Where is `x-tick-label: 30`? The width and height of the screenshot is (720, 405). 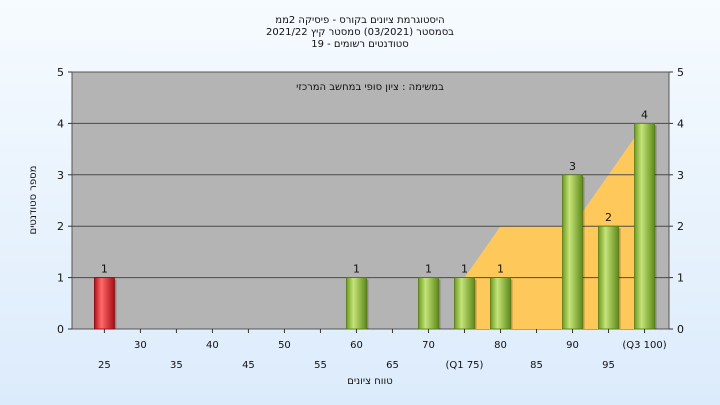
x-tick-label: 30 is located at coordinates (140, 345).